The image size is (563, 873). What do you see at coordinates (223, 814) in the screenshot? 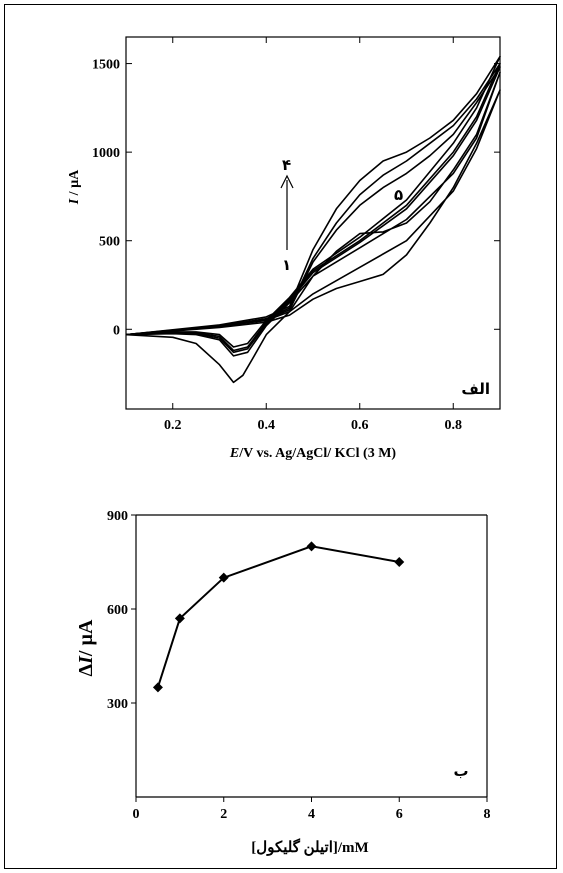
I see `dc-x-tick-label: 2` at bounding box center [223, 814].